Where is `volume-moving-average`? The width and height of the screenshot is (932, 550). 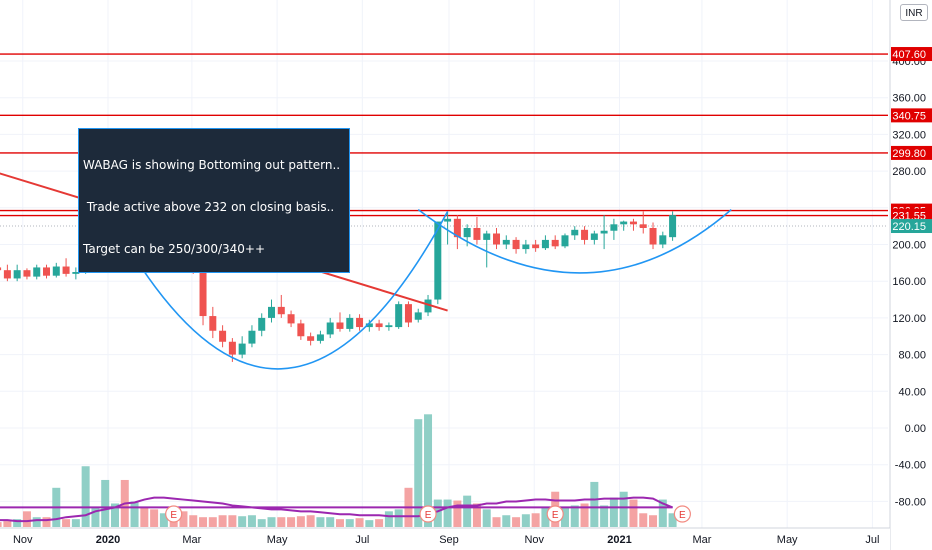 volume-moving-average is located at coordinates (336, 509).